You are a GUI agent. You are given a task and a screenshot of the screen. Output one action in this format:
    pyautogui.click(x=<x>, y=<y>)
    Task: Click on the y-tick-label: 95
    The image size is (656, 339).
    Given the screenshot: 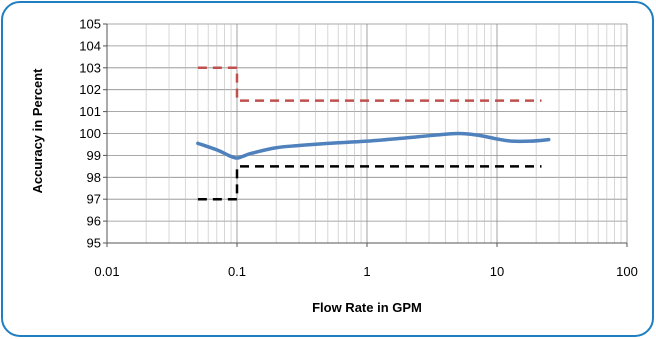 What is the action you would take?
    pyautogui.click(x=94, y=243)
    